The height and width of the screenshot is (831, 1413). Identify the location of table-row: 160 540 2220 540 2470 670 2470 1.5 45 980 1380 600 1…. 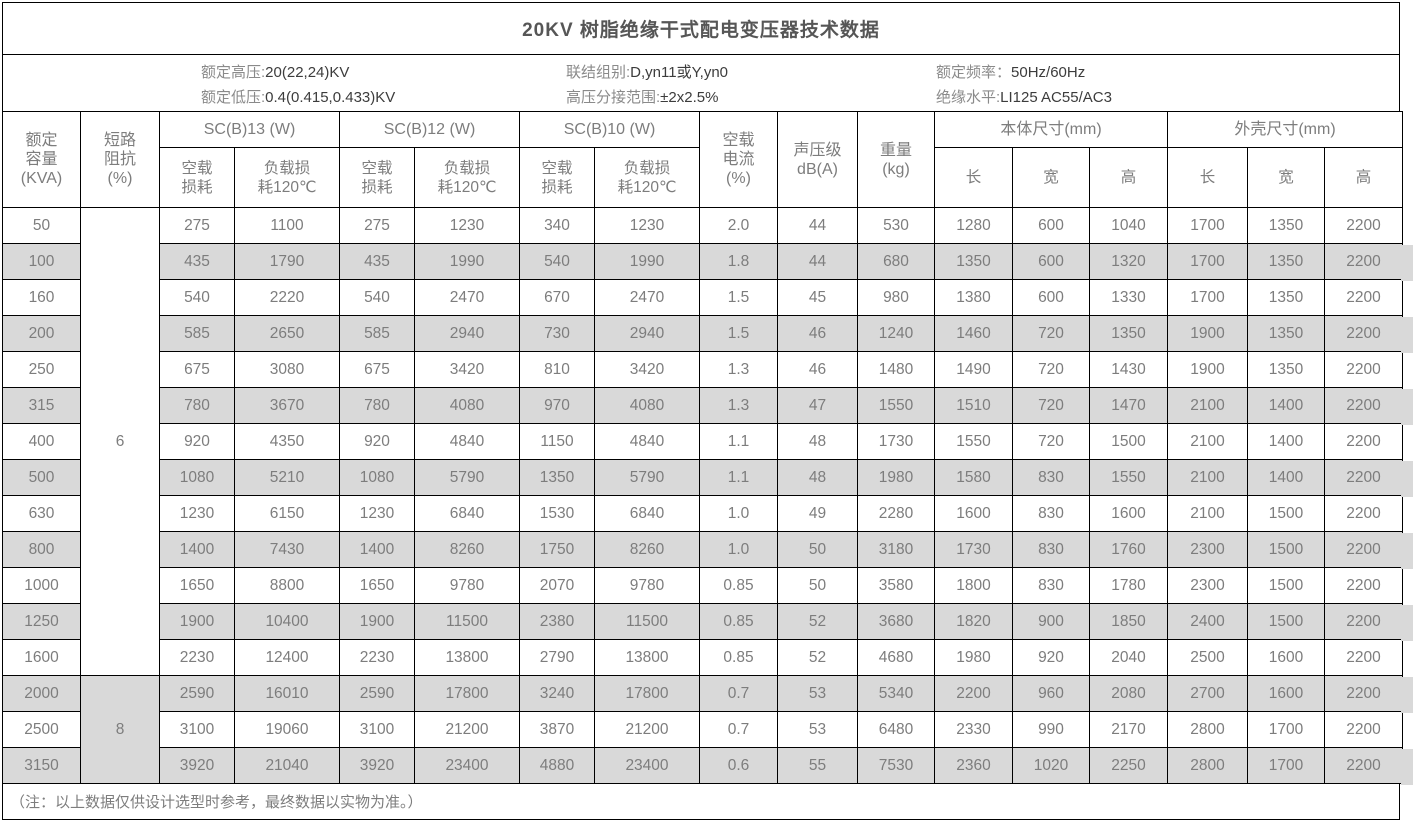
(702, 297).